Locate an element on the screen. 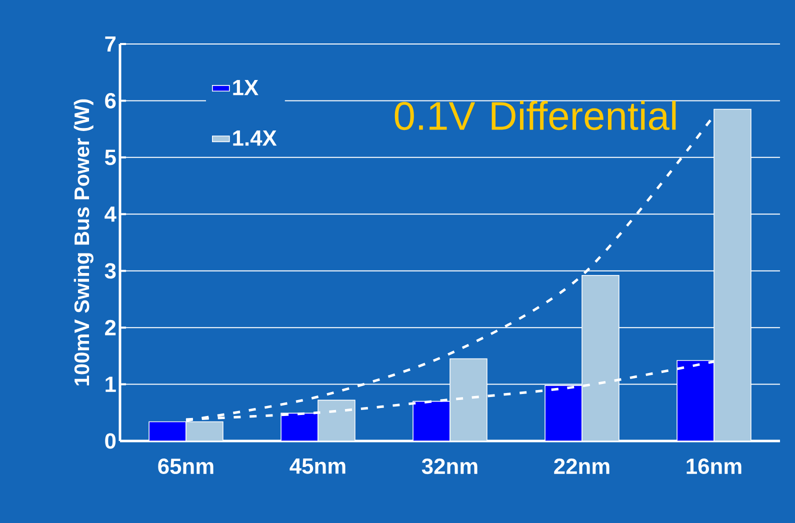  y-tick-label: 2 is located at coordinates (110, 328).